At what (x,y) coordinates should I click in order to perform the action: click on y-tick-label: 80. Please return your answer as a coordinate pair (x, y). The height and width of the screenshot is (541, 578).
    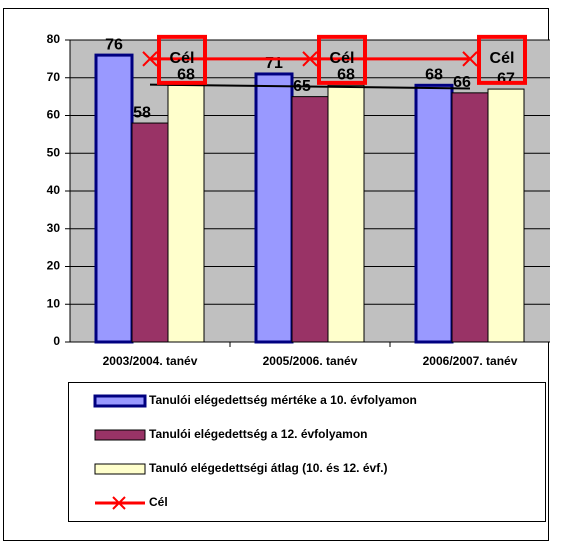
    Looking at the image, I should click on (54, 39).